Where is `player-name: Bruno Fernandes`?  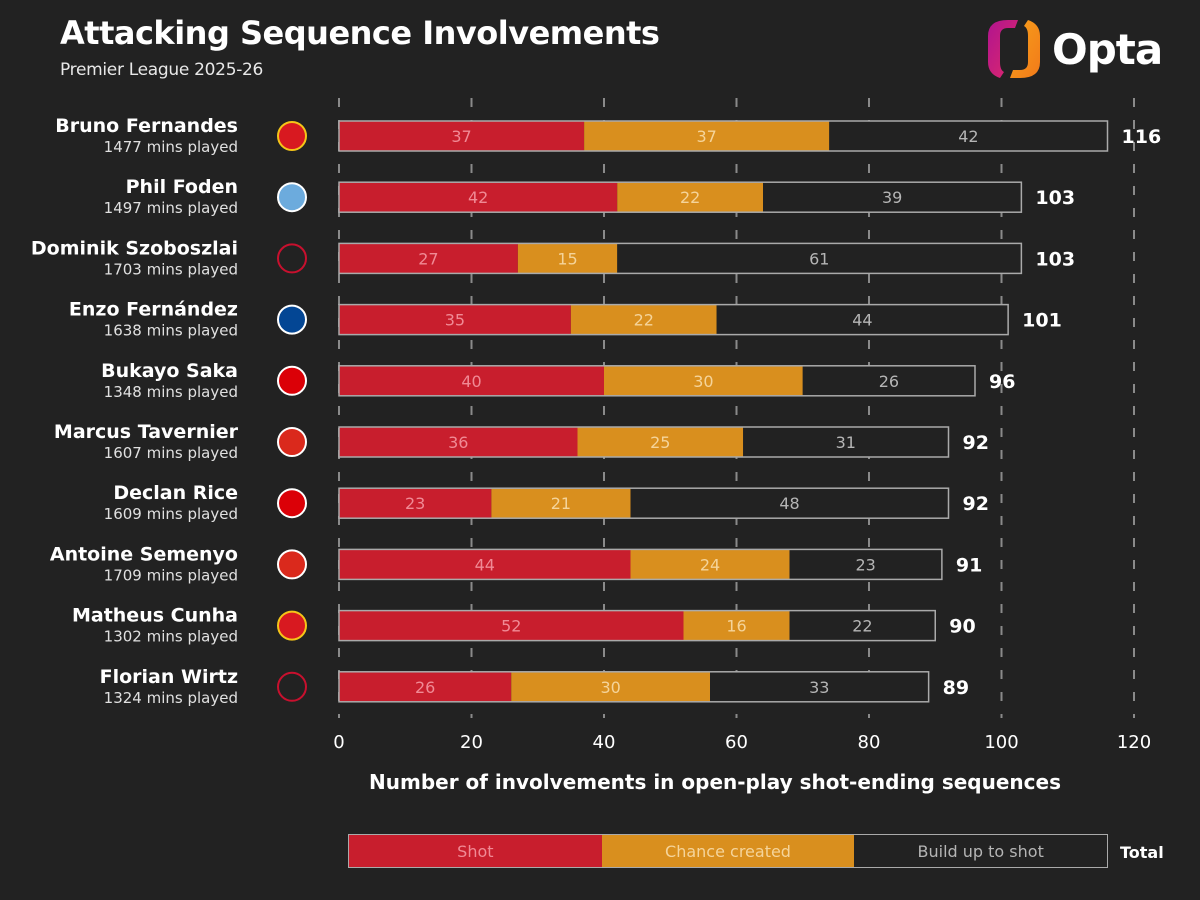 player-name: Bruno Fernandes is located at coordinates (146, 126).